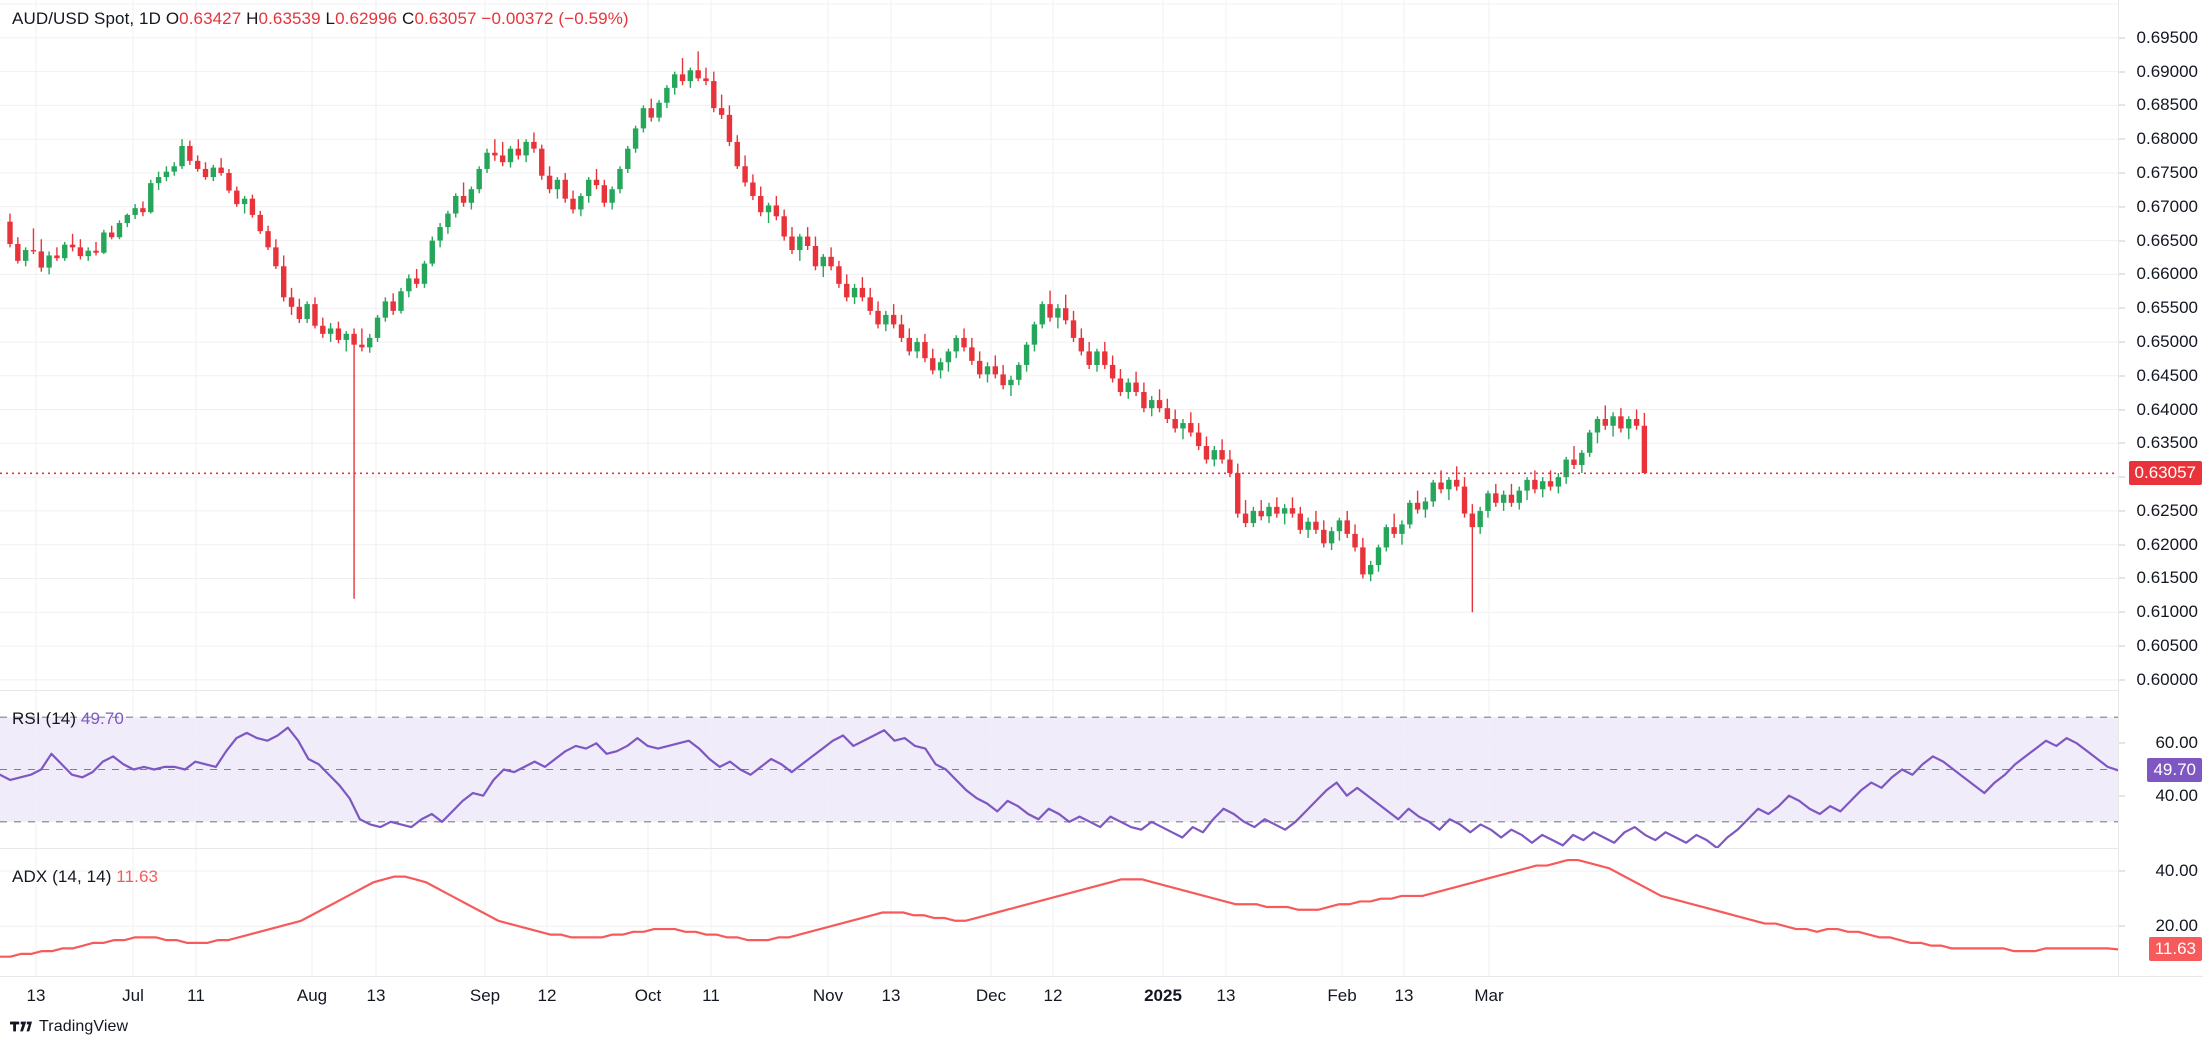  What do you see at coordinates (2167, 578) in the screenshot?
I see `price-axis-label: 0.61500` at bounding box center [2167, 578].